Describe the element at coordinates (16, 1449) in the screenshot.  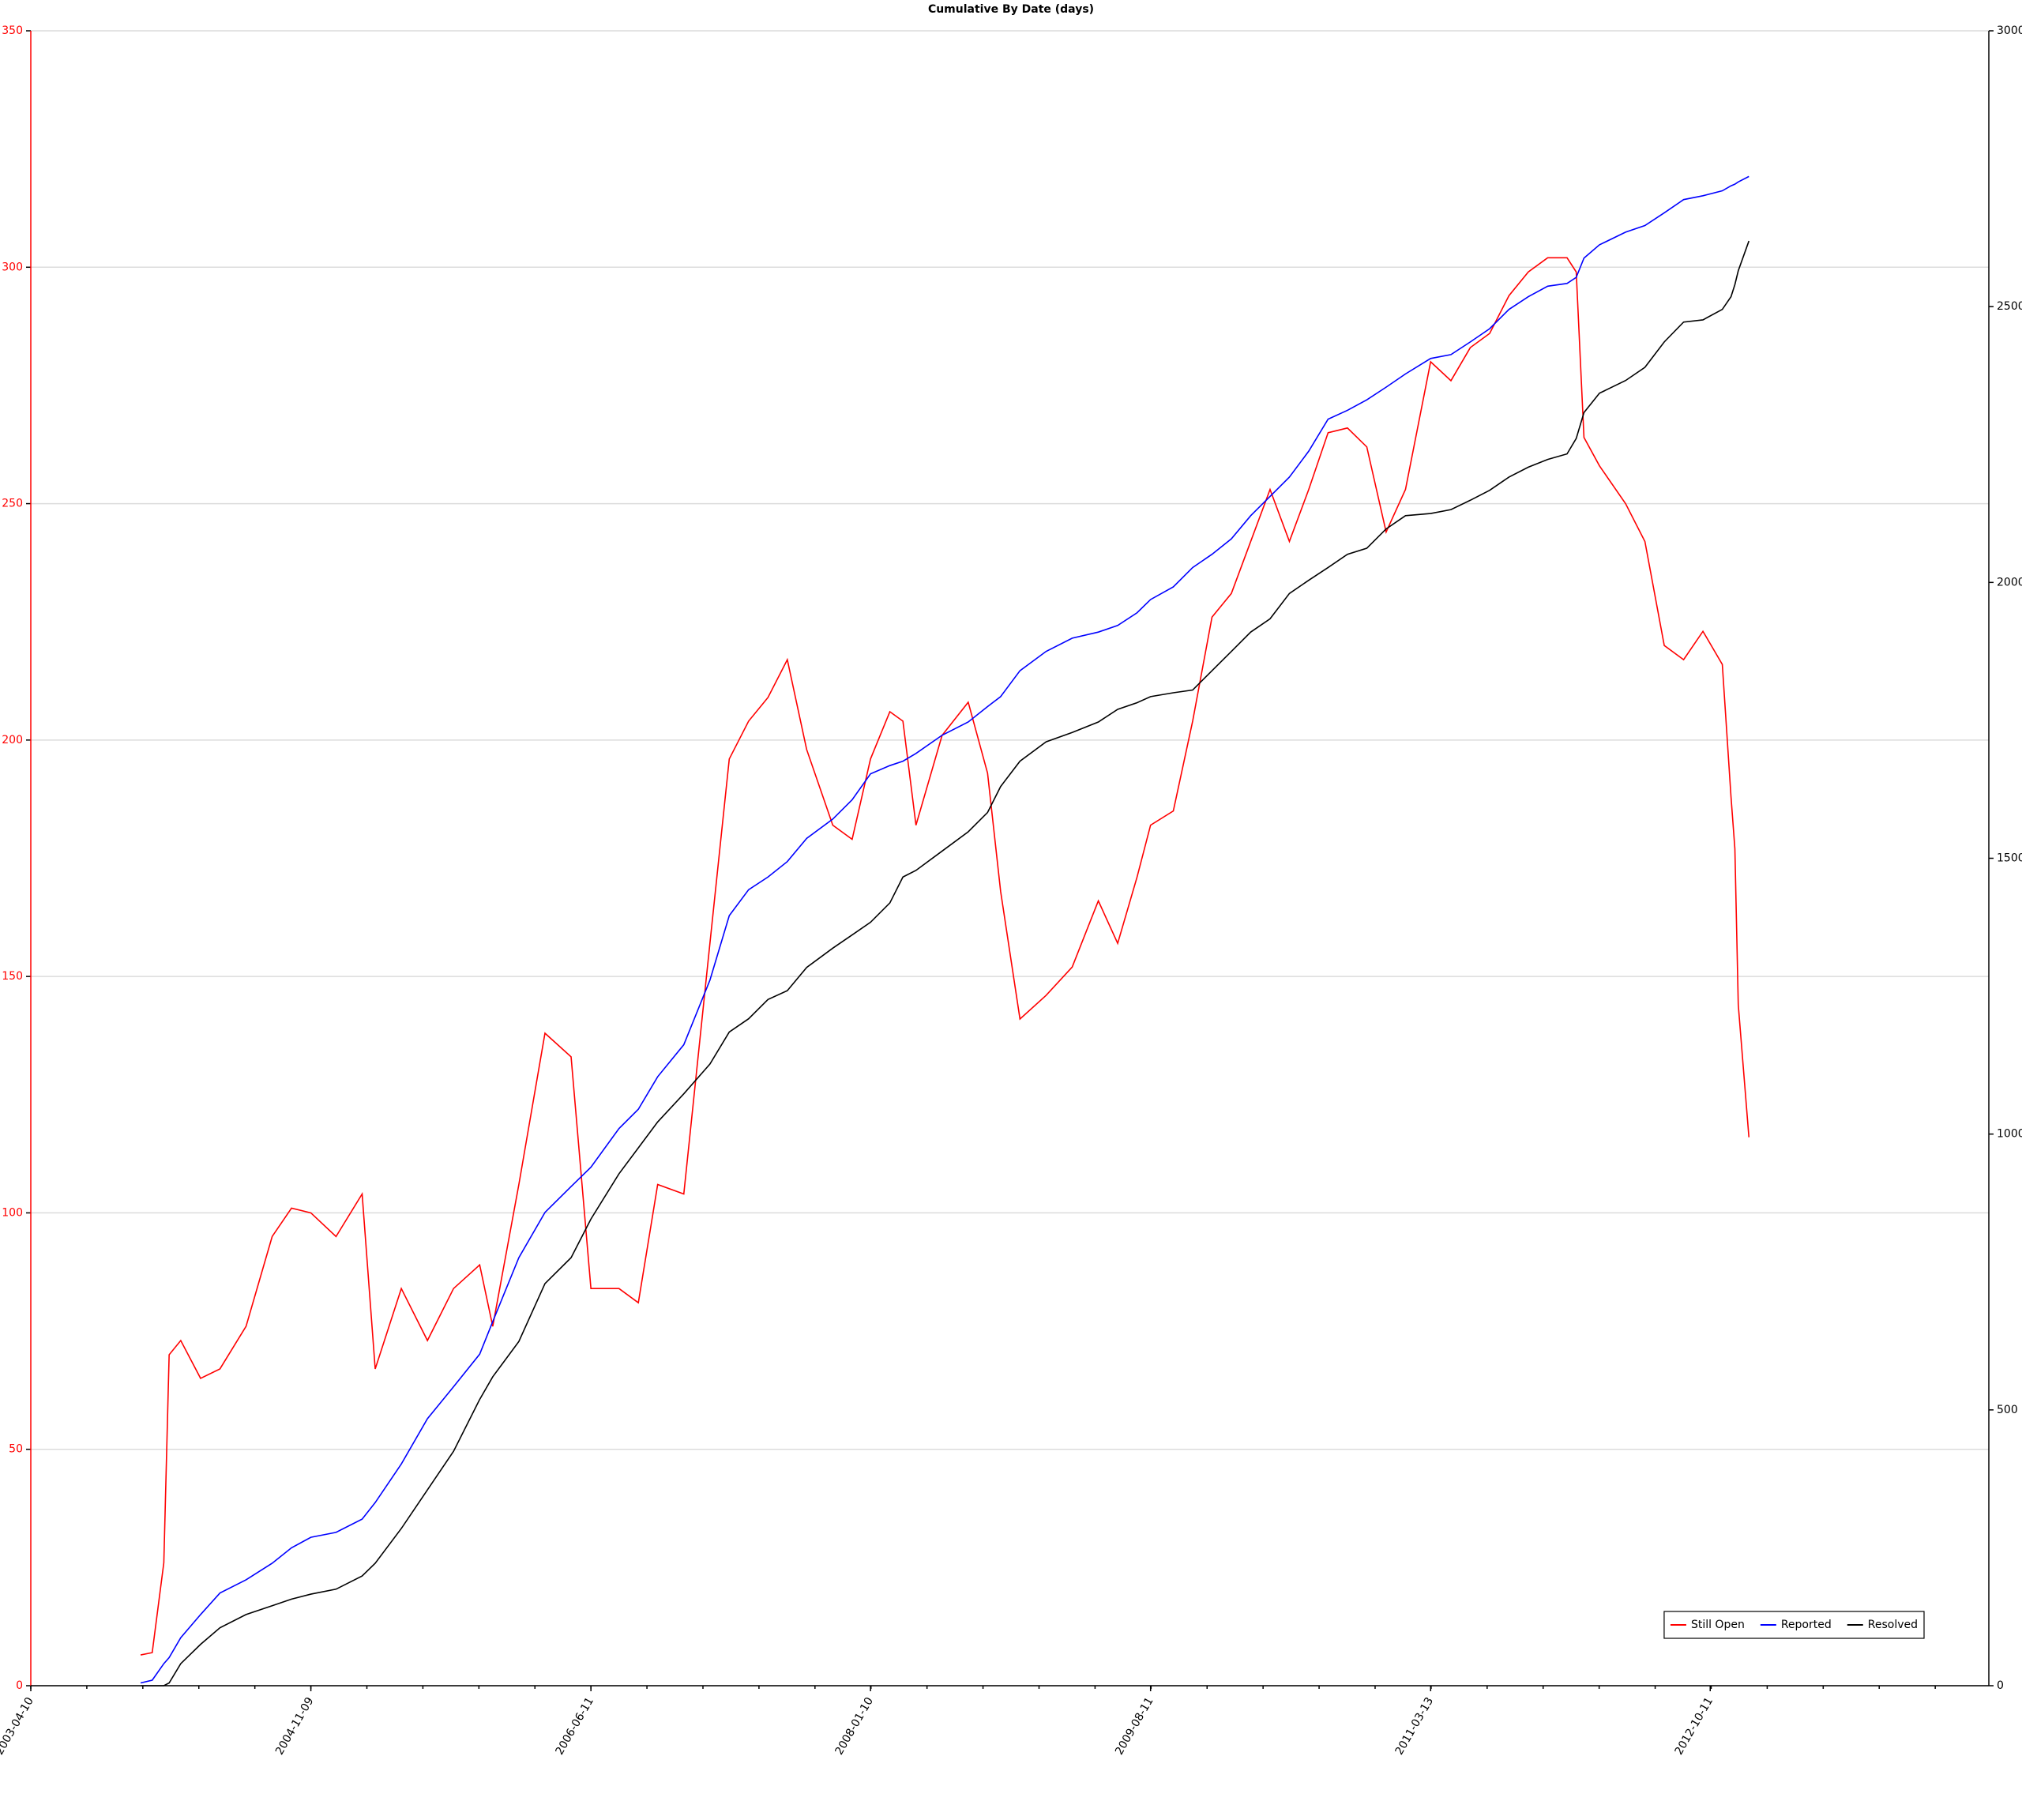
I see `y-tick-label: 50` at that location.